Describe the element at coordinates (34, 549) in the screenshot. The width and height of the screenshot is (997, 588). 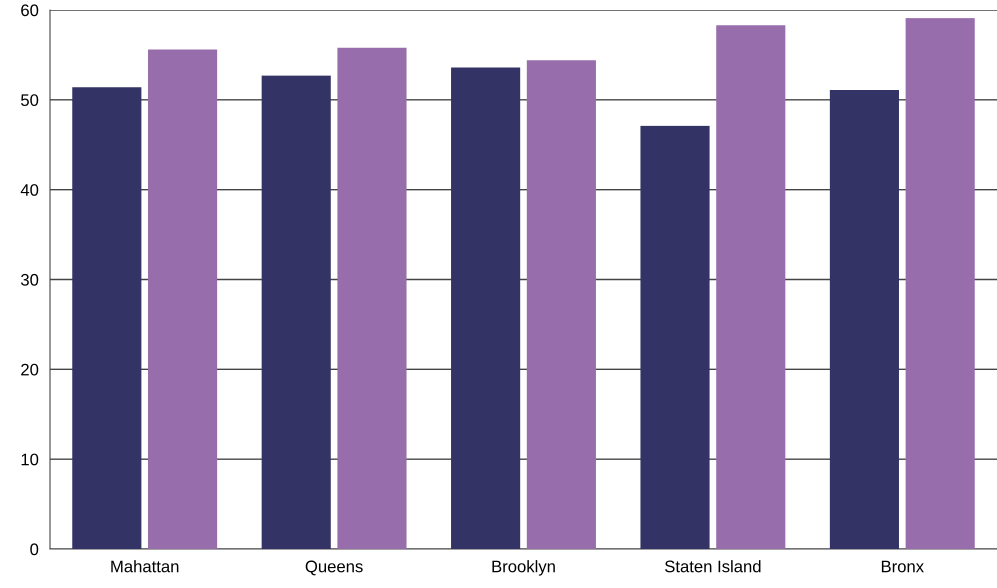
I see `y-tick-label: 0` at that location.